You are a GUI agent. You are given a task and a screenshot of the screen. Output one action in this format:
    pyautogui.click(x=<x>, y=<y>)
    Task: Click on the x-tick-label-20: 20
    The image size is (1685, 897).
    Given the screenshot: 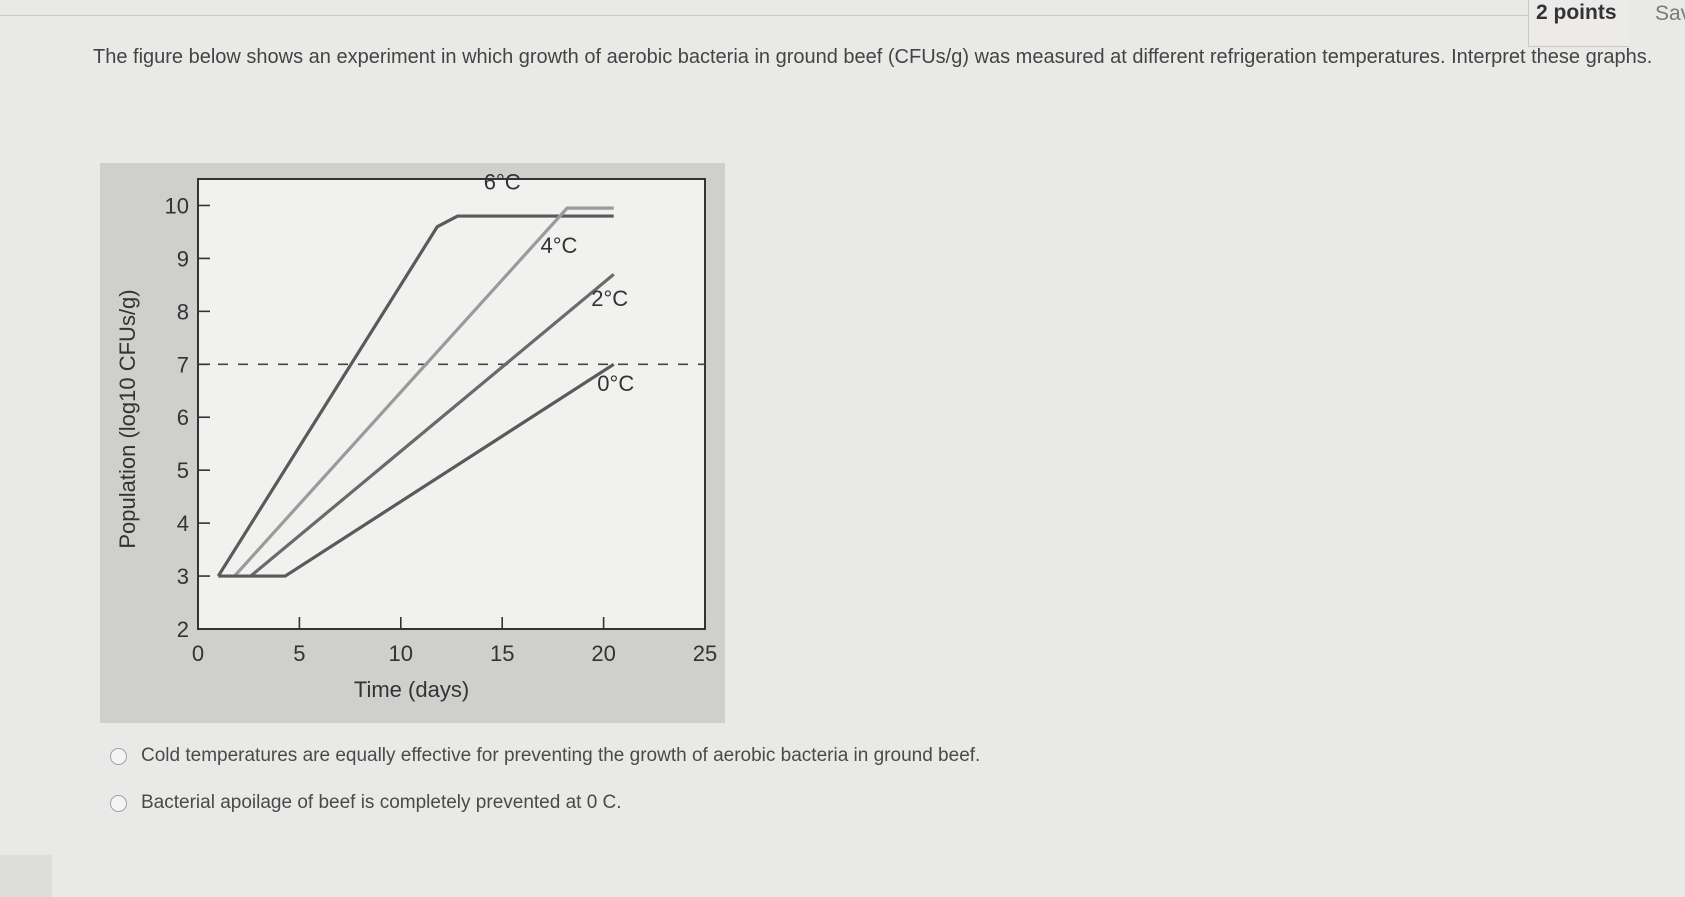 What is the action you would take?
    pyautogui.click(x=603, y=653)
    